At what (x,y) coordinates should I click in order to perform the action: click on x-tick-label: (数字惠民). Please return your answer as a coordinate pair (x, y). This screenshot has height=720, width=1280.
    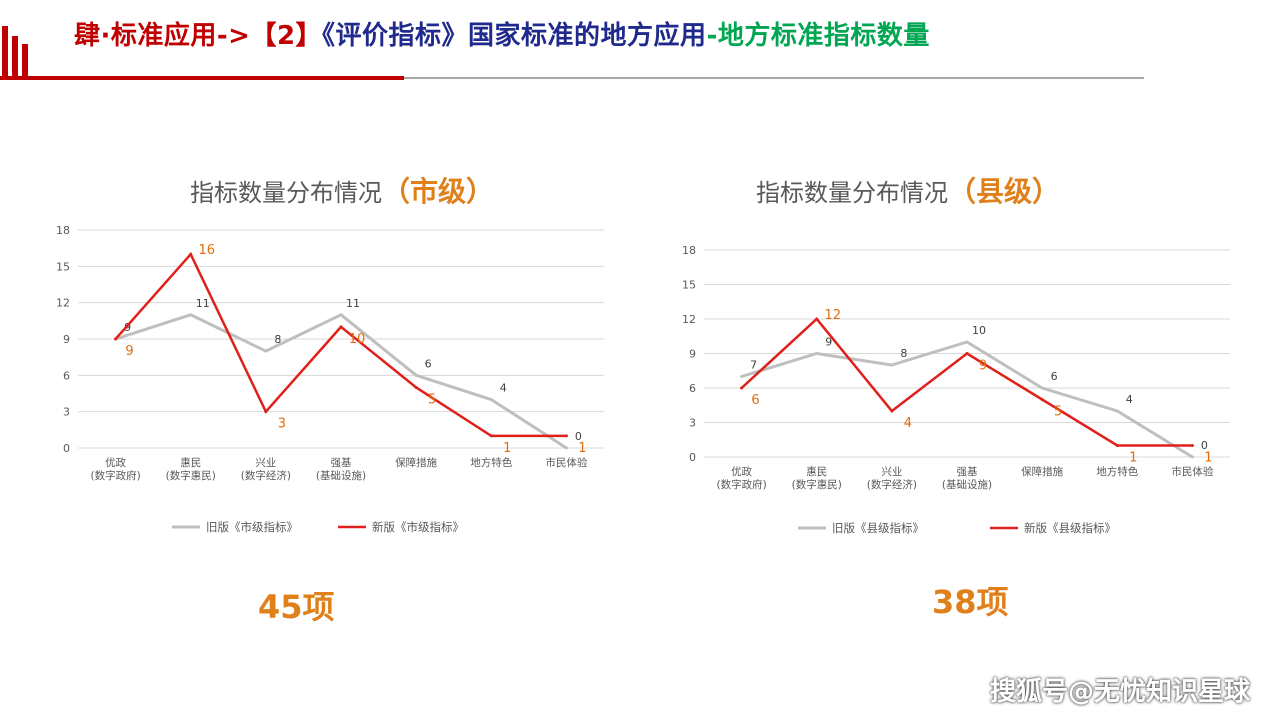
    Looking at the image, I should click on (817, 484).